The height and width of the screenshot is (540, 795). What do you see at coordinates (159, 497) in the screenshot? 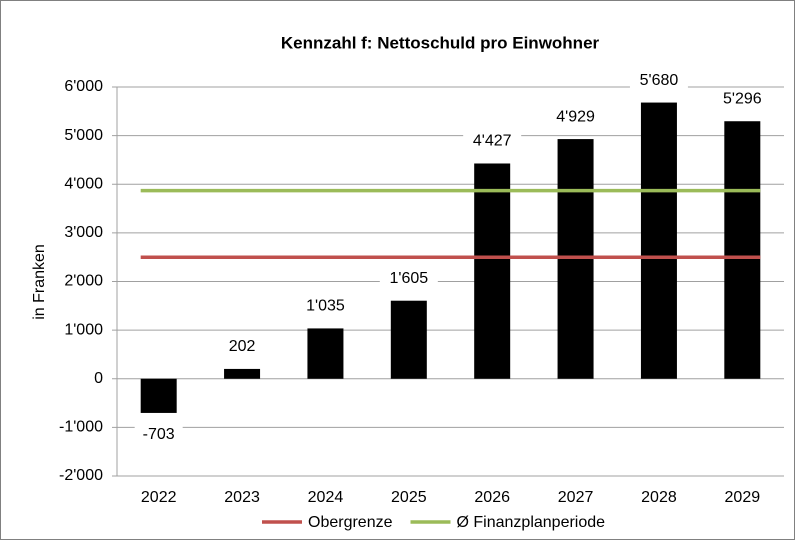
I see `x-tick-label: 2022` at bounding box center [159, 497].